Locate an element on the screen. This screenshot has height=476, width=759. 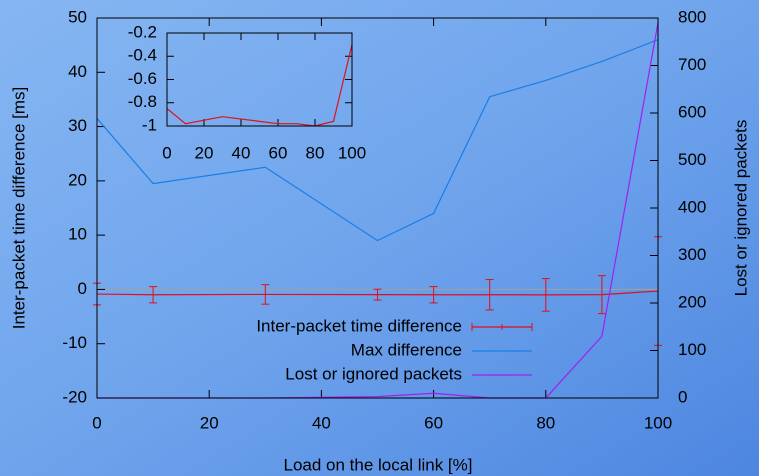
y-tick-label: 50 is located at coordinates (77, 16).